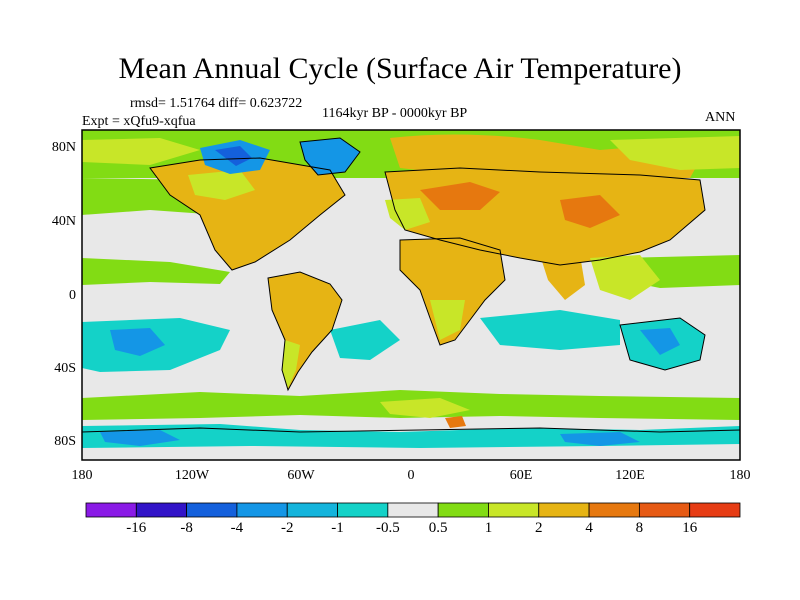  I want to click on canada-colder-patch, so click(233, 156).